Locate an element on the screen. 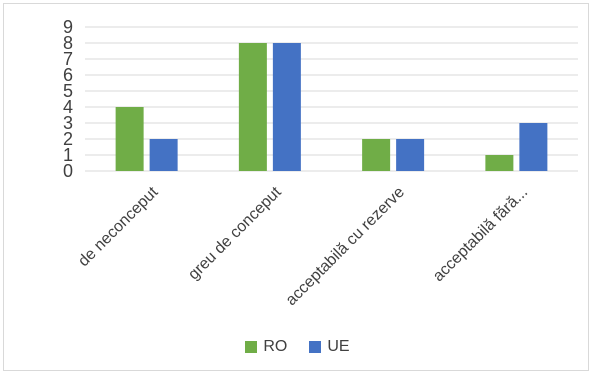 The image size is (595, 377). y-tick-label: 0 is located at coordinates (68, 171).